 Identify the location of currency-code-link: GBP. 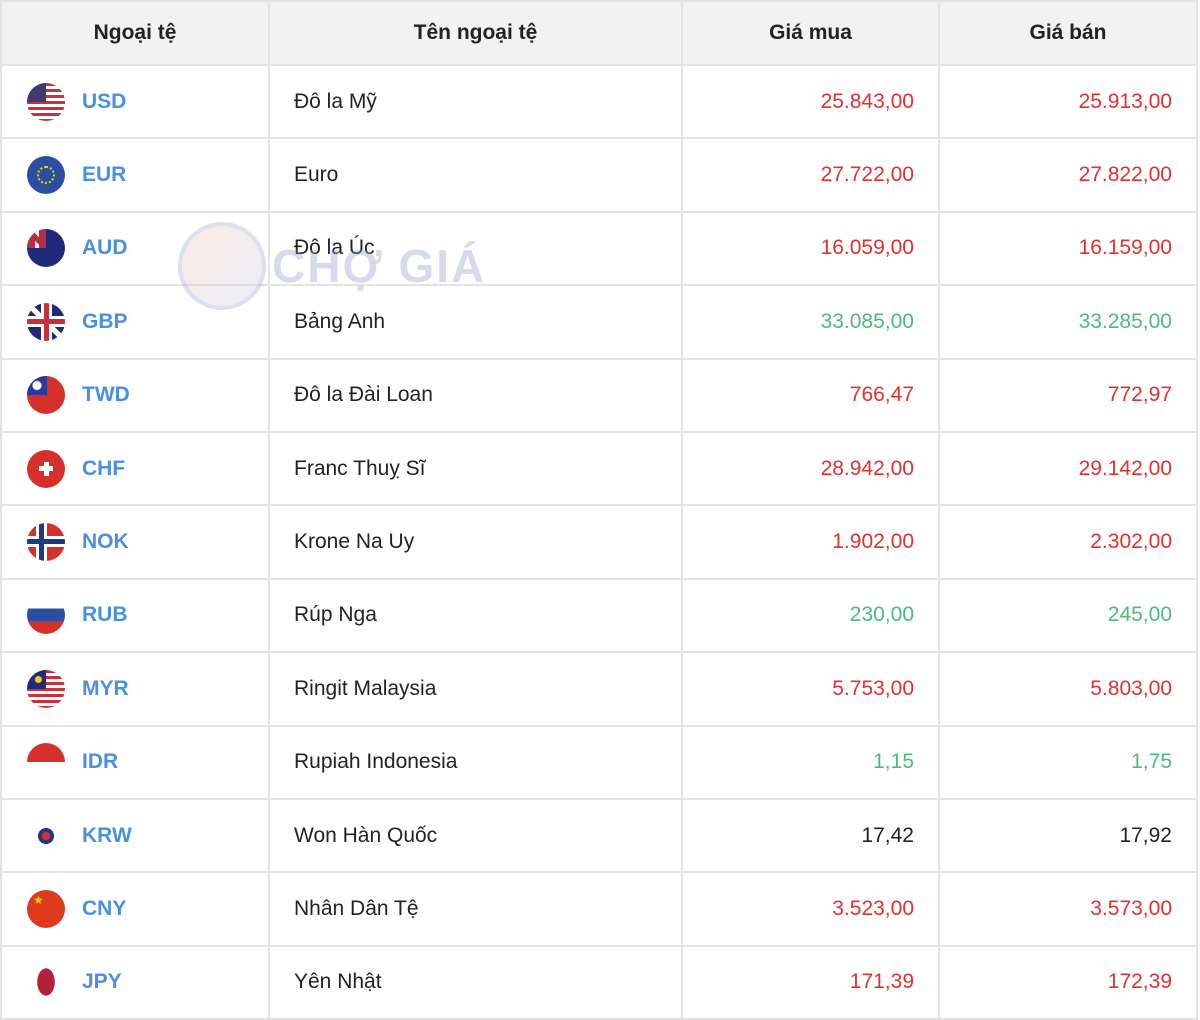
(105, 321).